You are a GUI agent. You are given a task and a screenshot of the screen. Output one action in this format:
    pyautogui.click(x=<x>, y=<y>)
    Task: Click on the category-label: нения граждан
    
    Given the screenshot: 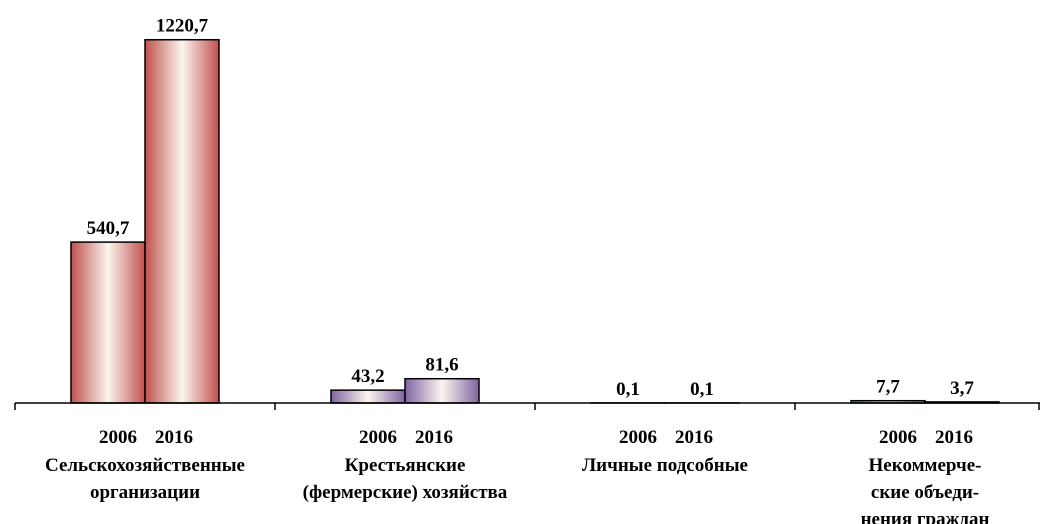 What is the action you would take?
    pyautogui.click(x=925, y=516)
    